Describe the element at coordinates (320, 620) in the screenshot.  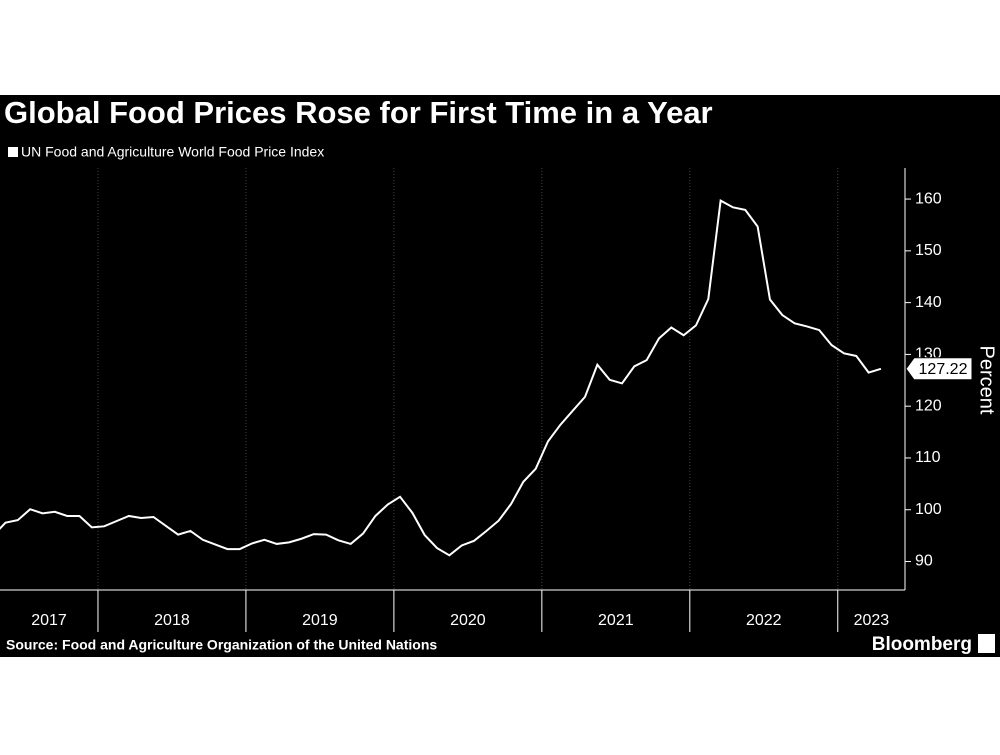
I see `x-tick-label: 2019` at that location.